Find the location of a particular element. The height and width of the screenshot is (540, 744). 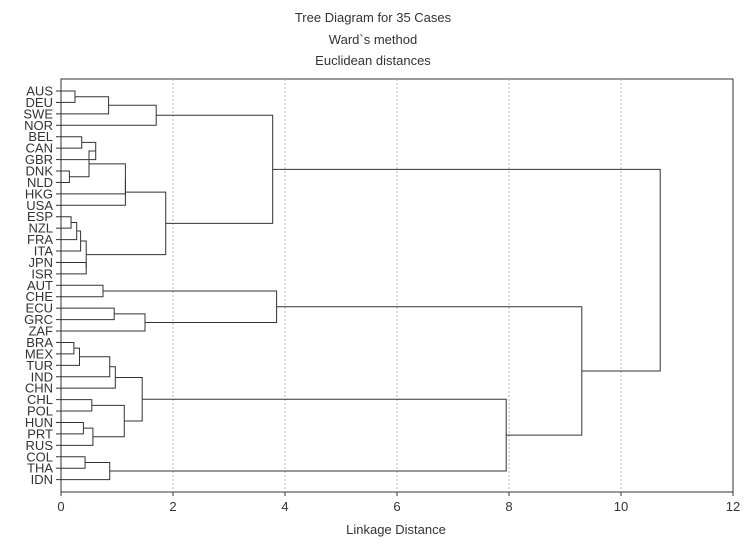

leaf-label: SWE is located at coordinates (38, 113).